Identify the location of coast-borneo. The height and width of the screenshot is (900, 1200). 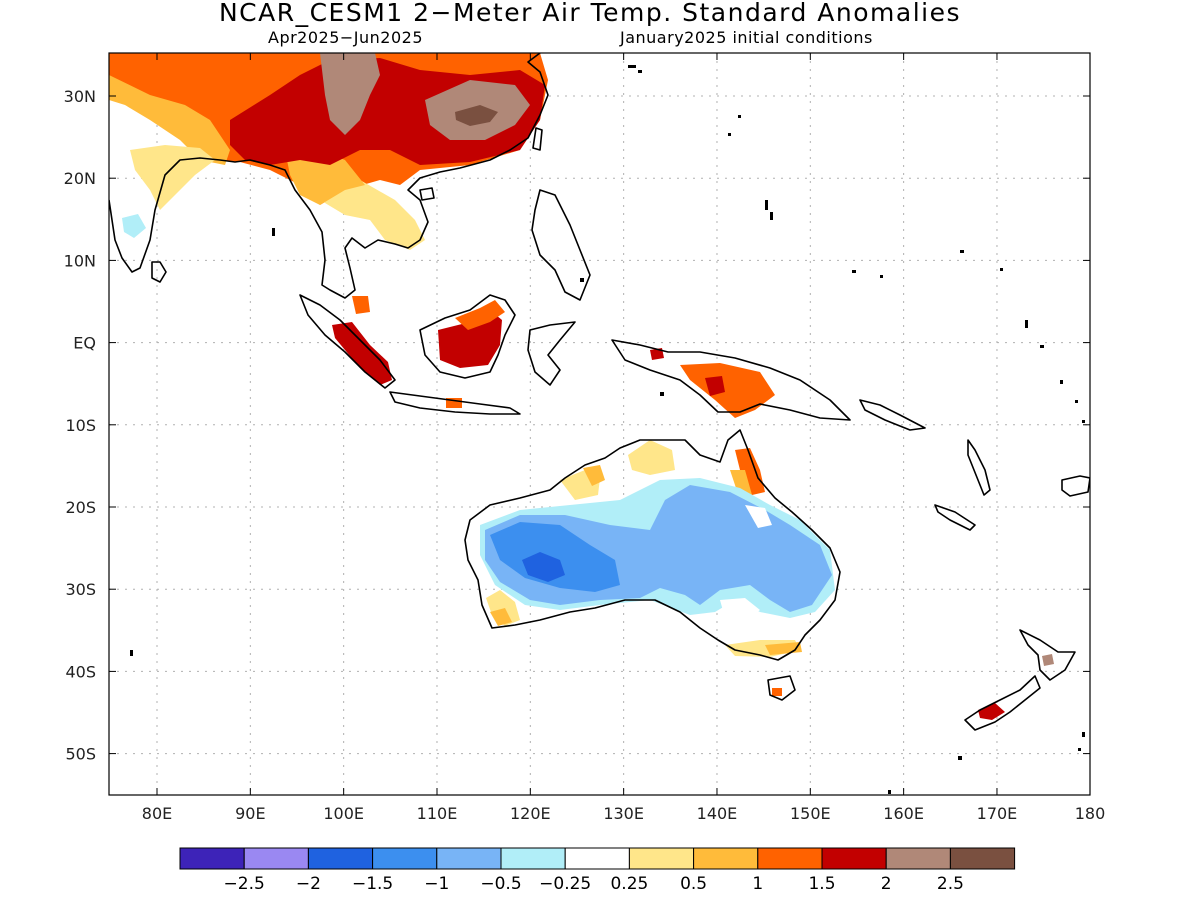
(467, 336).